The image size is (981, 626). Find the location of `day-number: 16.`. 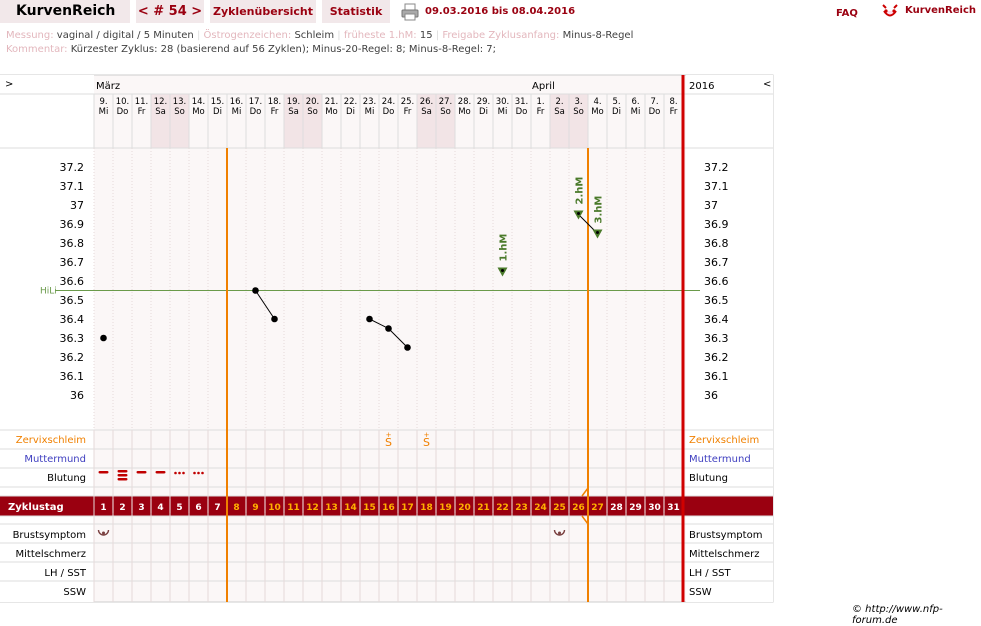

day-number: 16. is located at coordinates (237, 102).